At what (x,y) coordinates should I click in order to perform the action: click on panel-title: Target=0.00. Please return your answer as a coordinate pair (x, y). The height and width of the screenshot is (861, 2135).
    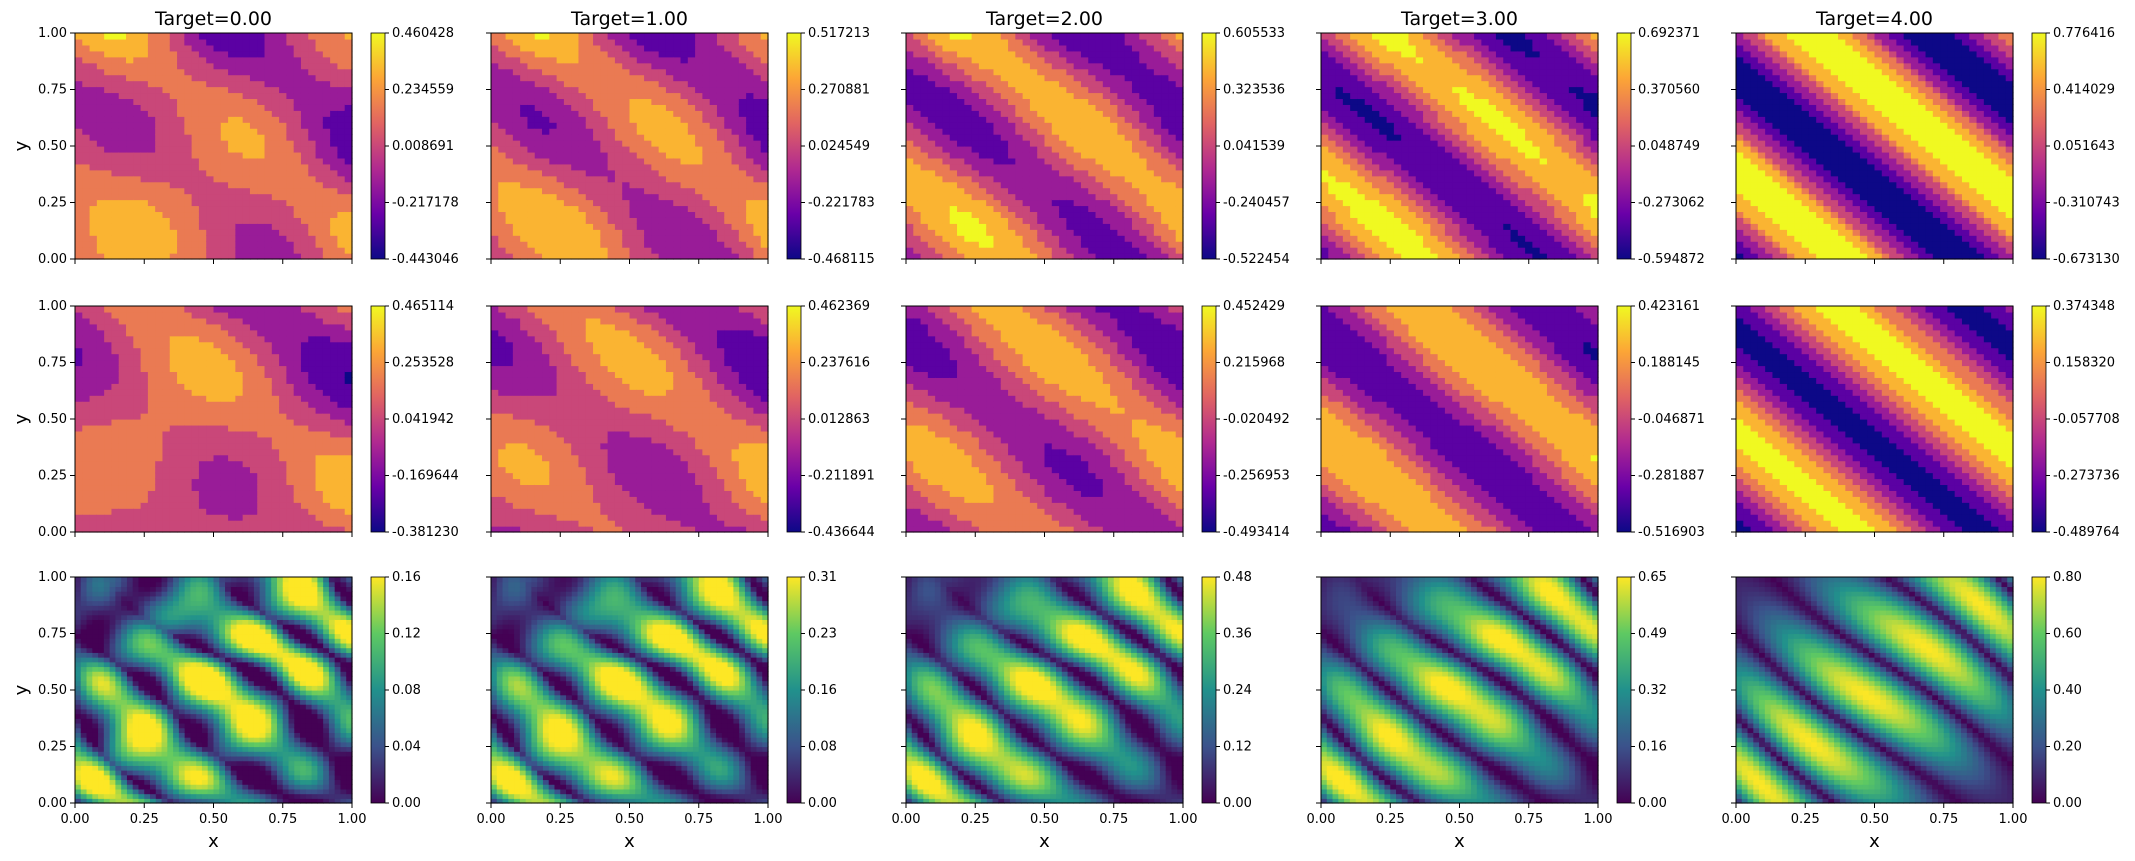
    Looking at the image, I should click on (213, 19).